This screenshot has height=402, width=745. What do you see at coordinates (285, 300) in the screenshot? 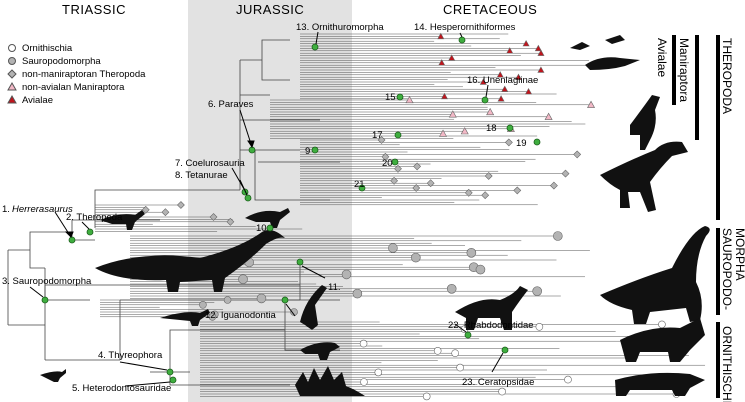
I see `node-iguanodontia` at bounding box center [285, 300].